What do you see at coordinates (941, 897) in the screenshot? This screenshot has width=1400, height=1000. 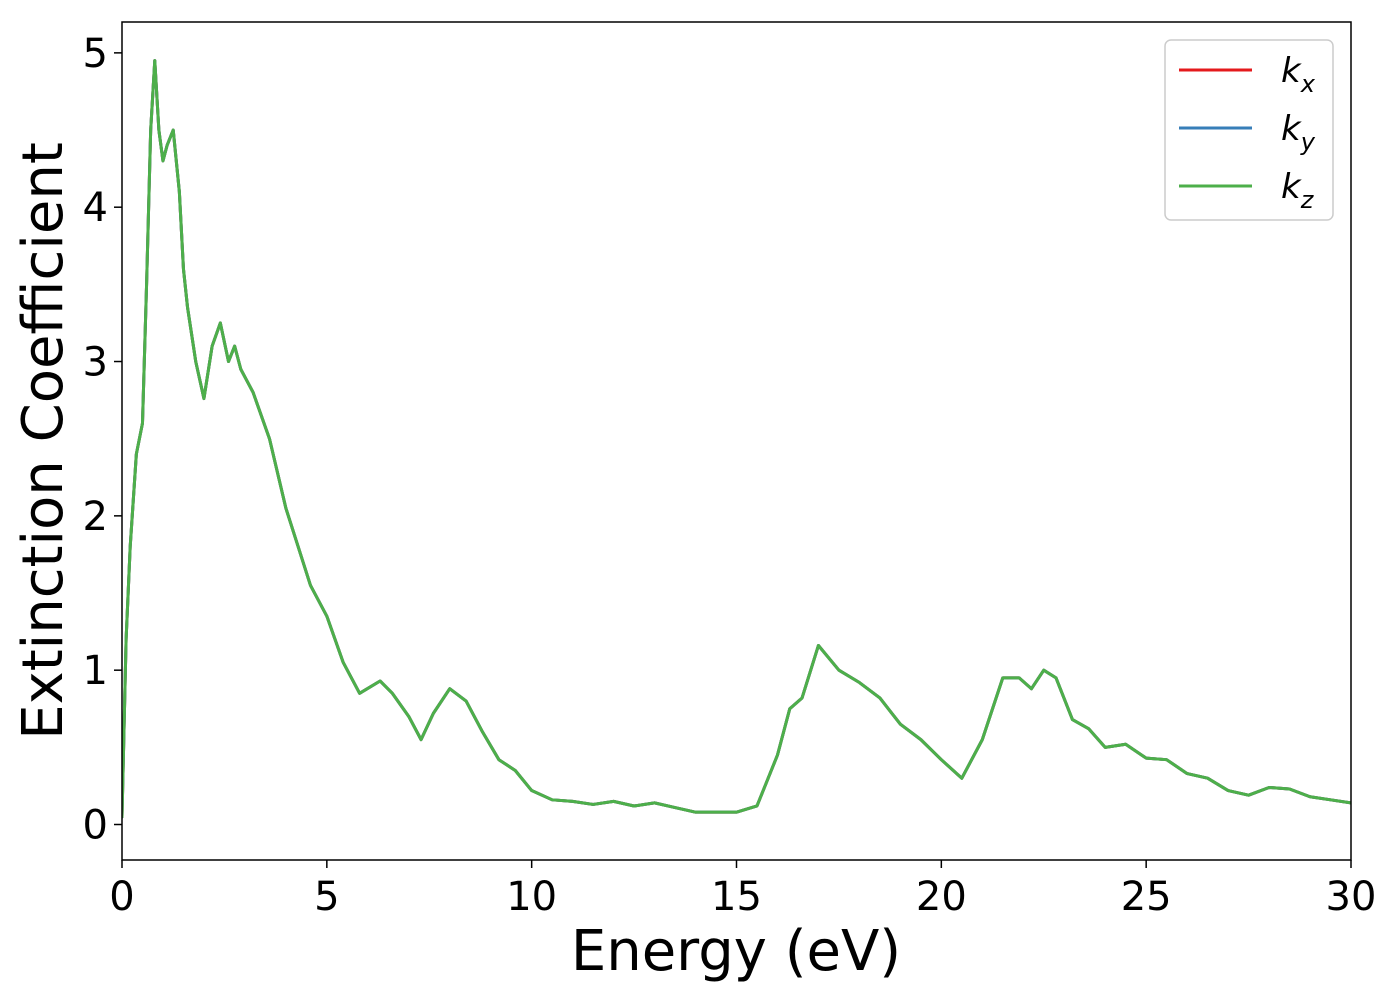 I see `x-tick-label: 20` at bounding box center [941, 897].